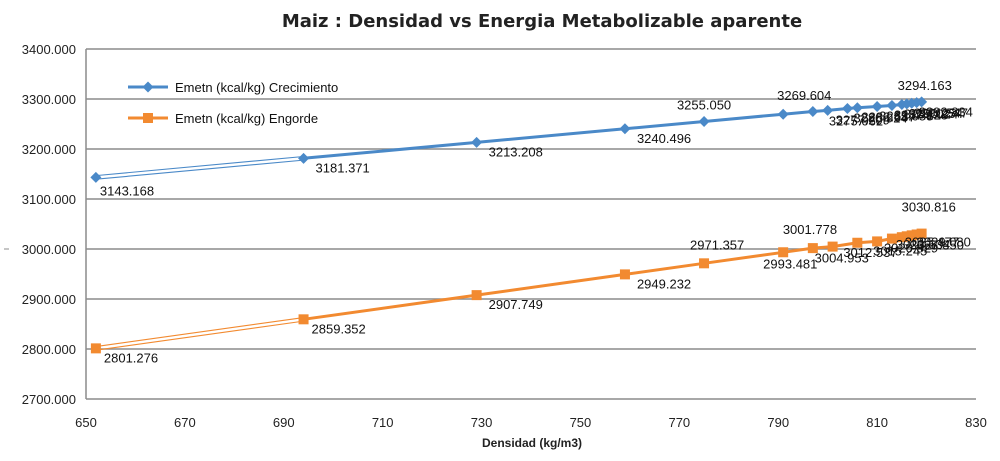 The height and width of the screenshot is (461, 1000). I want to click on data-label: 3280.924, so click(880, 118).